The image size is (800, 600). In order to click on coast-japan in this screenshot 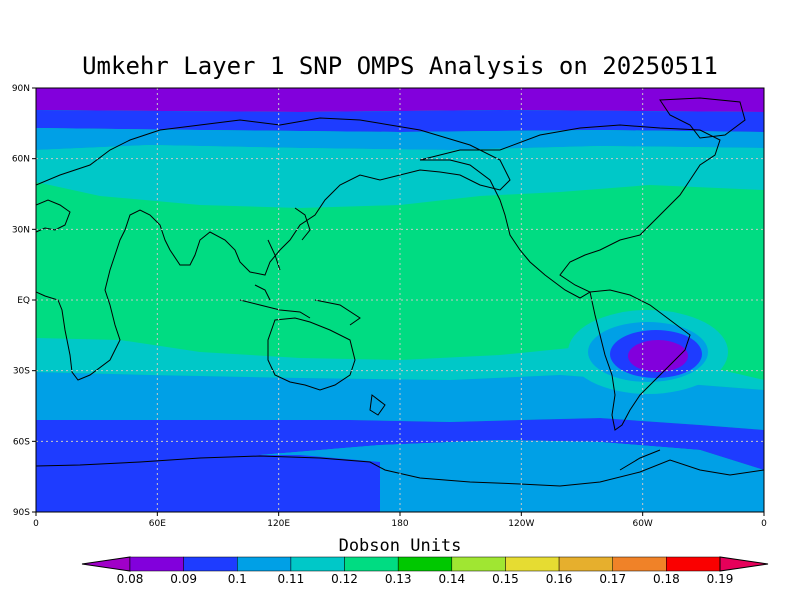, I will do `click(302, 224)`.